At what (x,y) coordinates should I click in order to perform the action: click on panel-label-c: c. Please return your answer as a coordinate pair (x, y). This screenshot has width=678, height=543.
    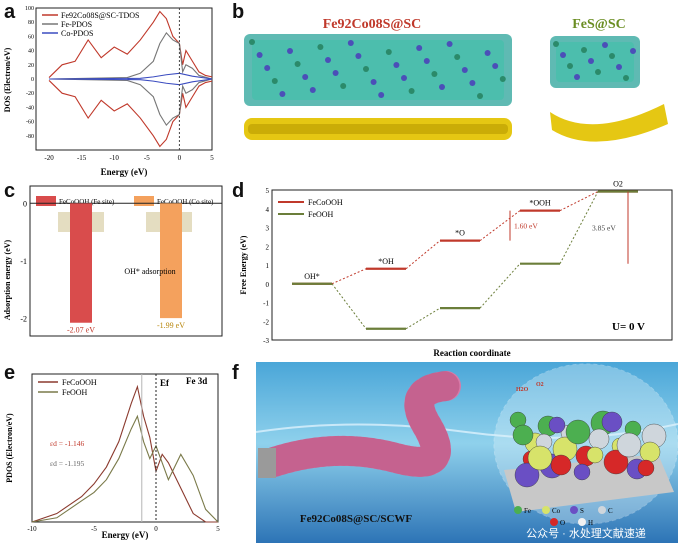
    Looking at the image, I should click on (10, 191).